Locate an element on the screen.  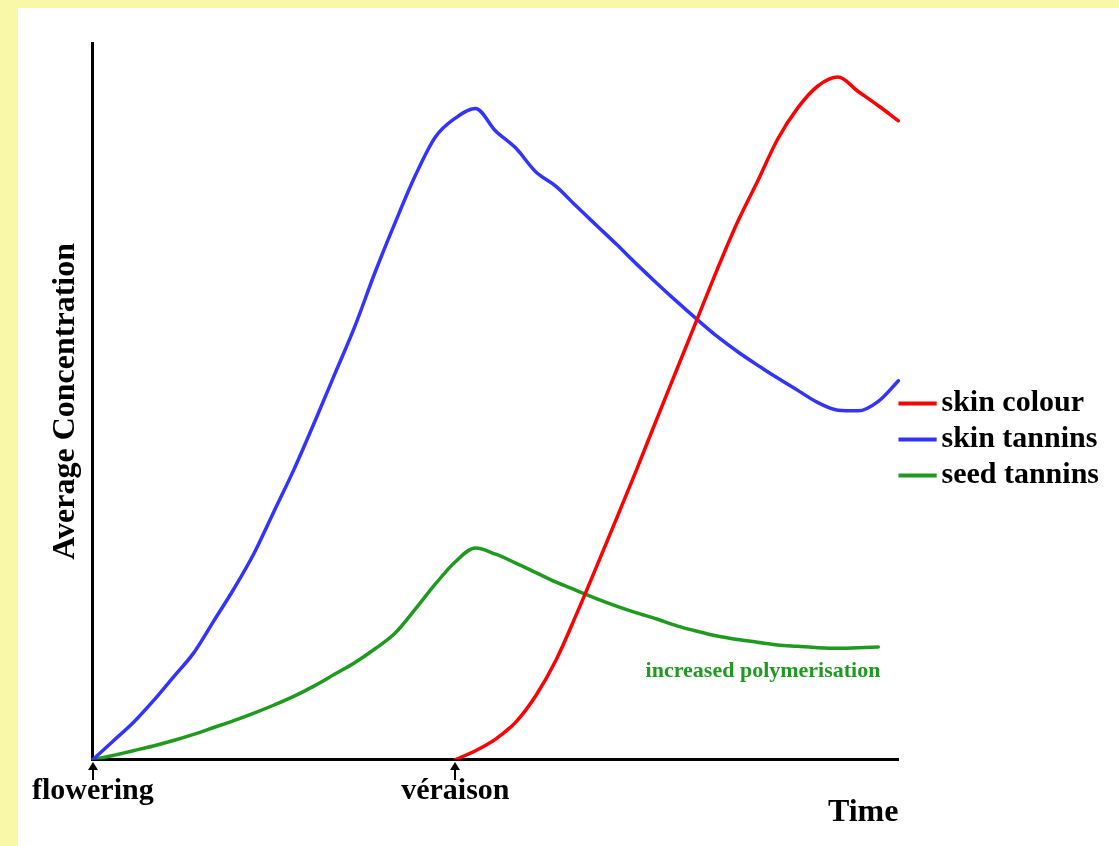
x-tick-label: flowering is located at coordinates (93, 789).